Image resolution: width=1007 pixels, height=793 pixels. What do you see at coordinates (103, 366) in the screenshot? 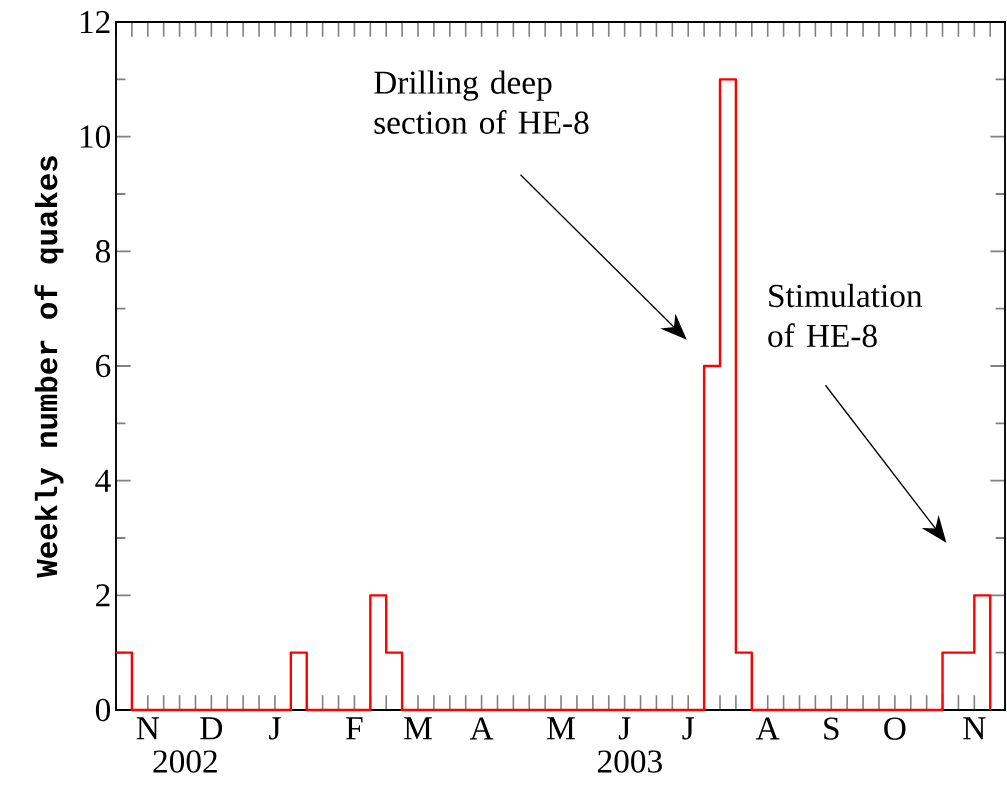
I see `y-tick-label: 6` at bounding box center [103, 366].